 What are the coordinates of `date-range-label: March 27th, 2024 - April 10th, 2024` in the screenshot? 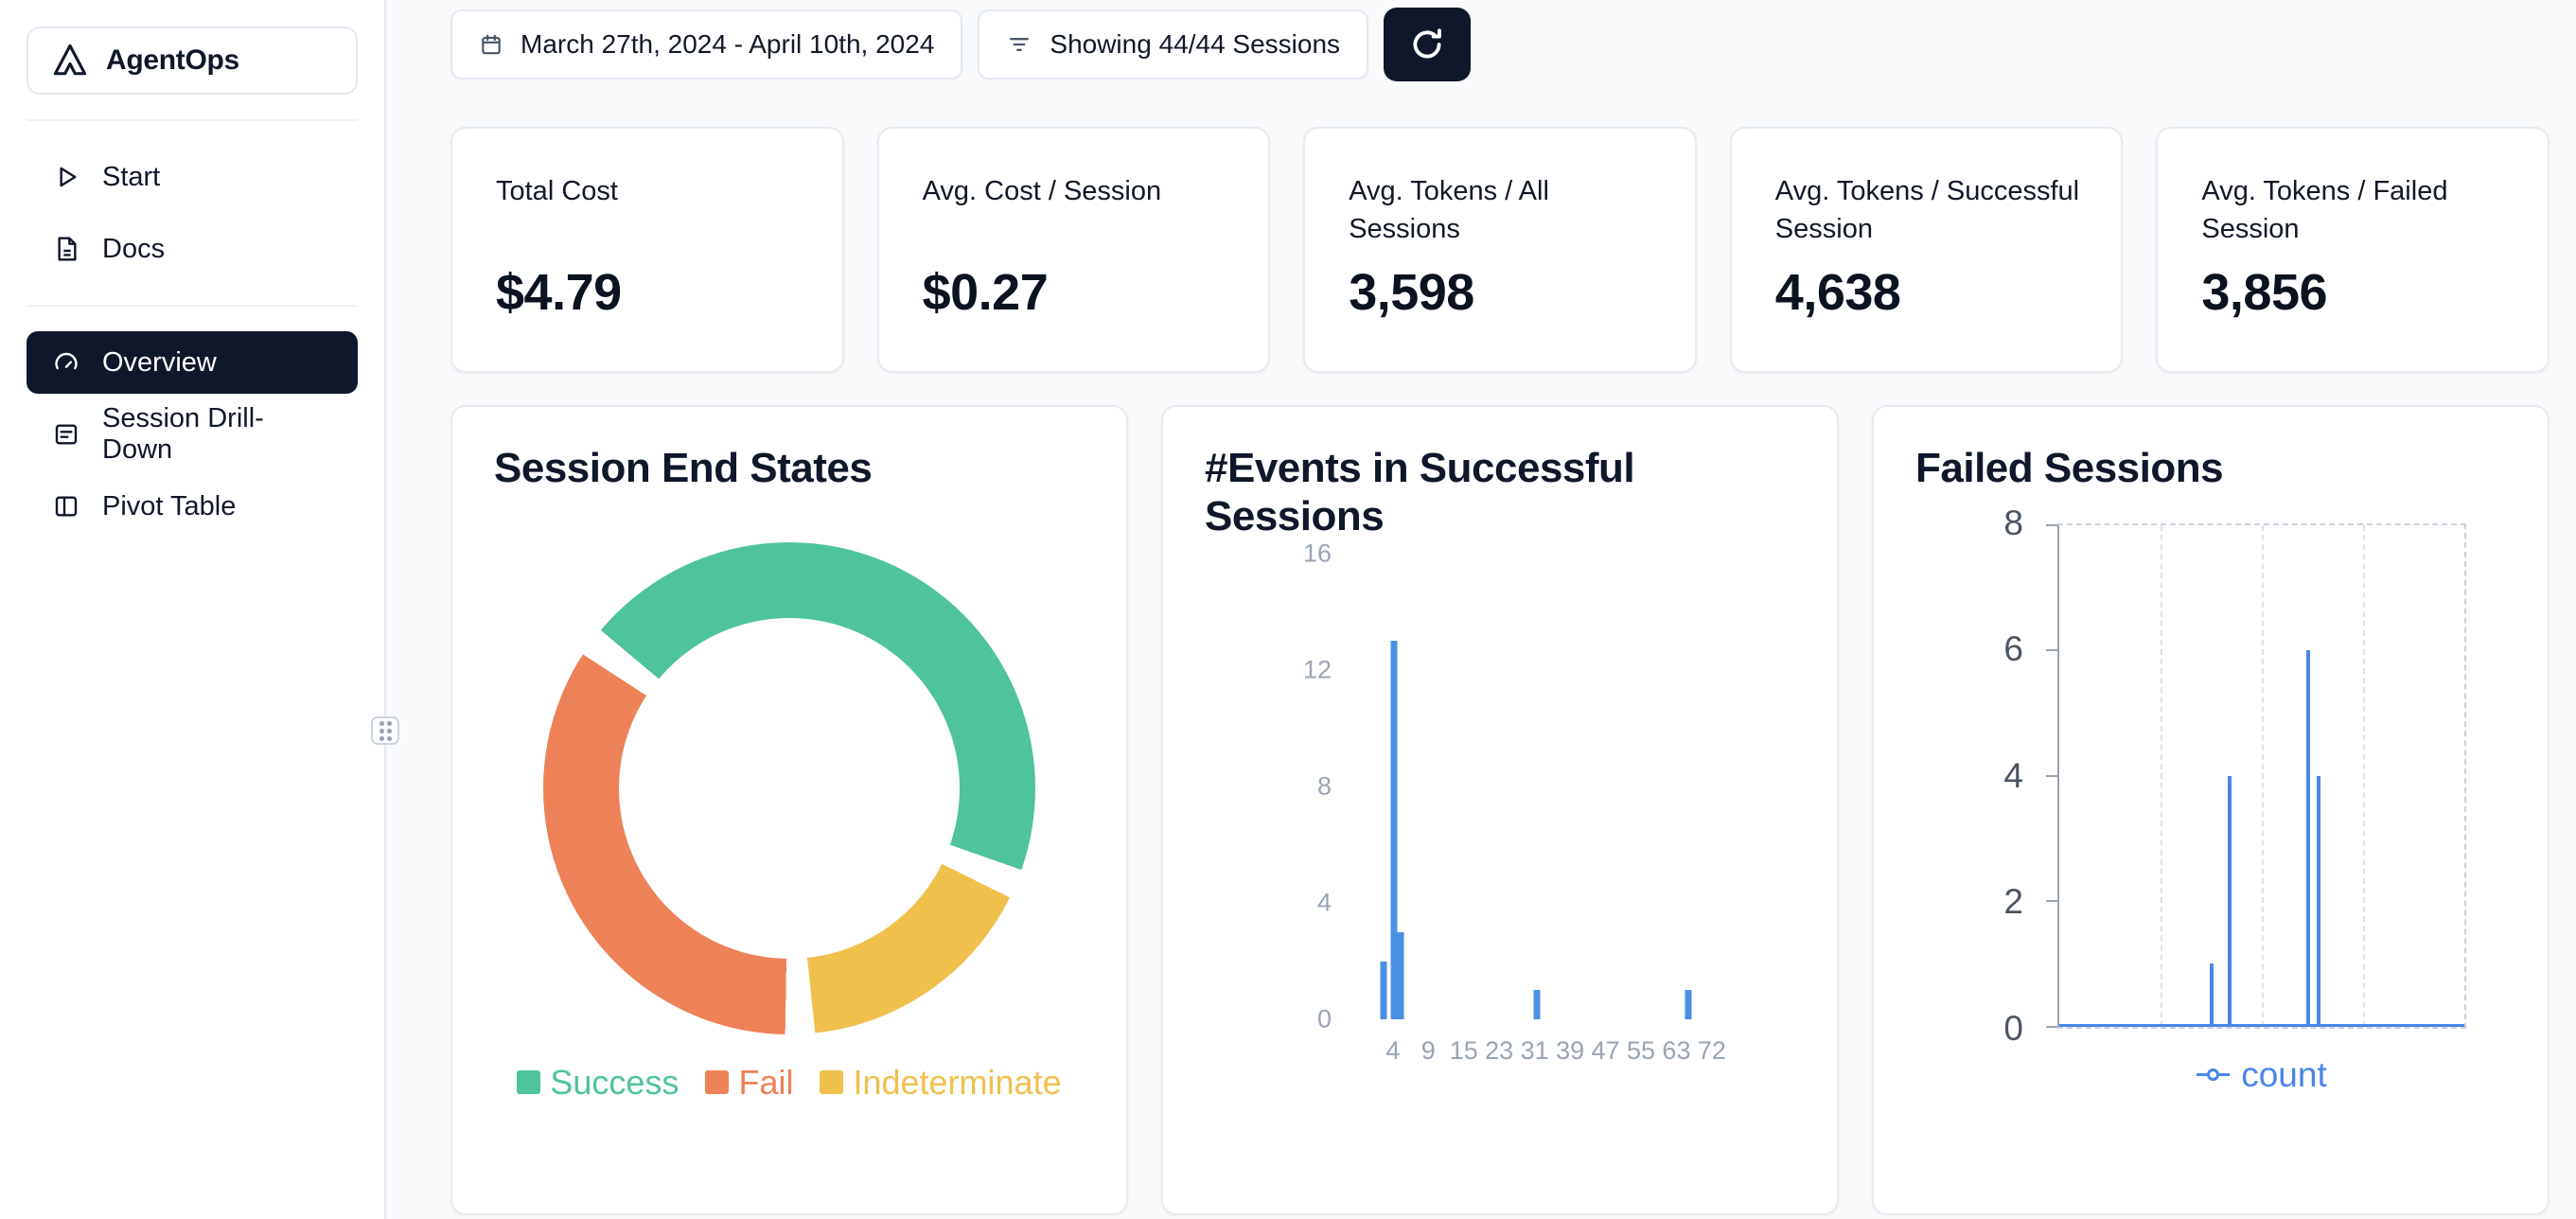 It's located at (727, 44).